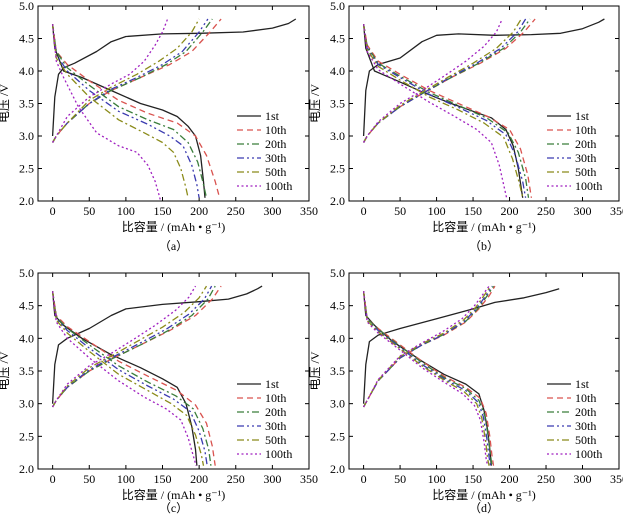 This screenshot has height=517, width=623. What do you see at coordinates (275, 130) in the screenshot?
I see `legend-label-10th: 10th` at bounding box center [275, 130].